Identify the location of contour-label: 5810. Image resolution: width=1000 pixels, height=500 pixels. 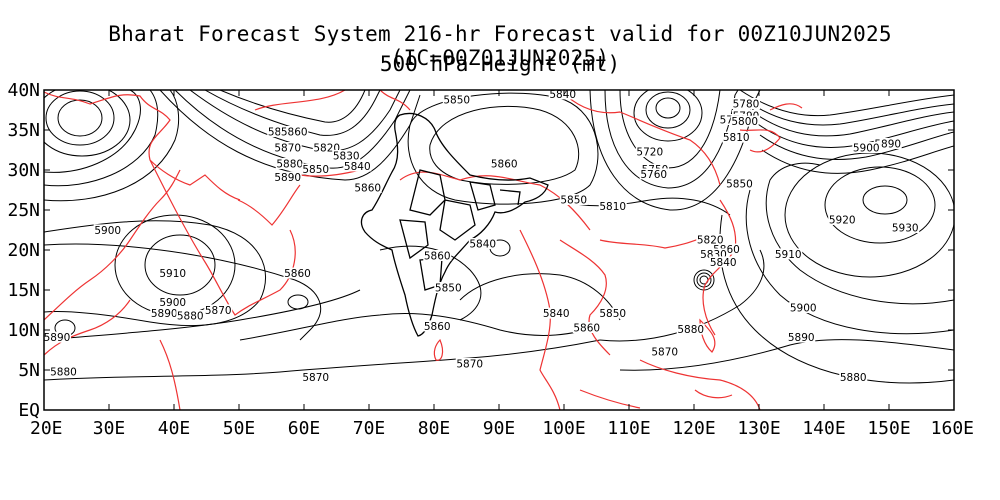
(612, 207).